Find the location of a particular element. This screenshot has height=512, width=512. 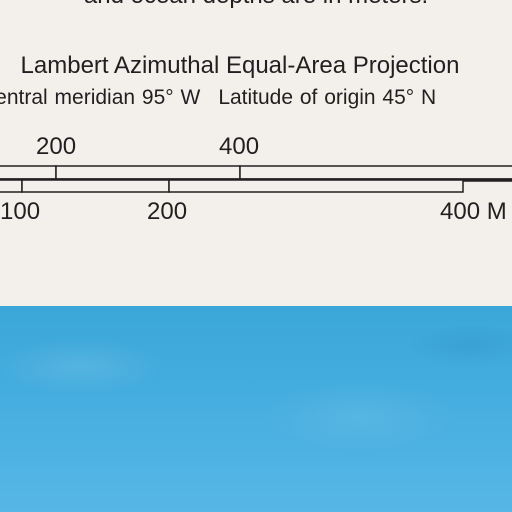

scale-mi-label-100: 100 is located at coordinates (20, 211).